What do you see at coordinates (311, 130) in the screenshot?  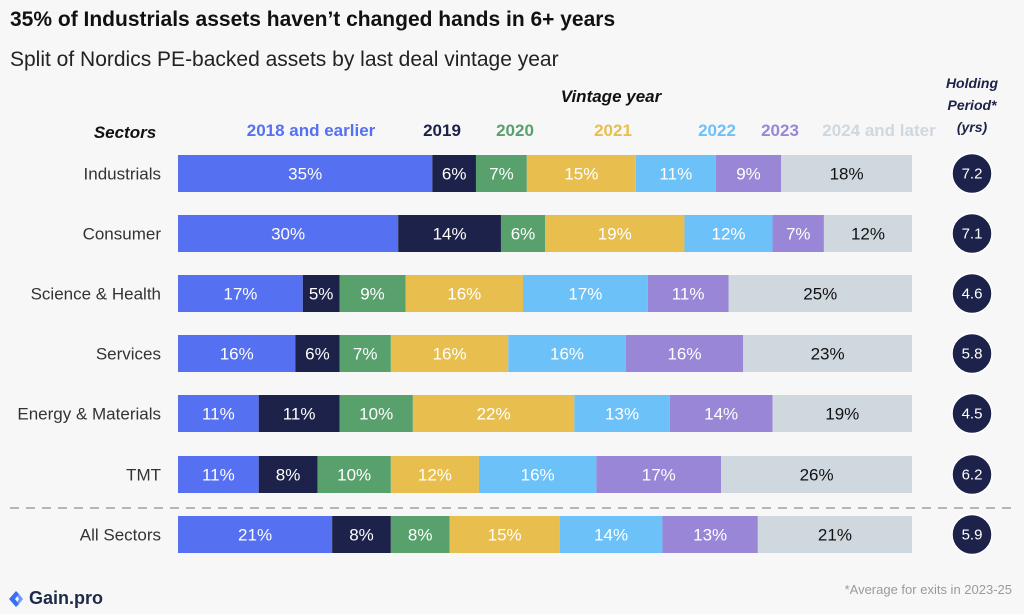 I see `legend-label-2018-and-earlier: 2018 and earlier` at bounding box center [311, 130].